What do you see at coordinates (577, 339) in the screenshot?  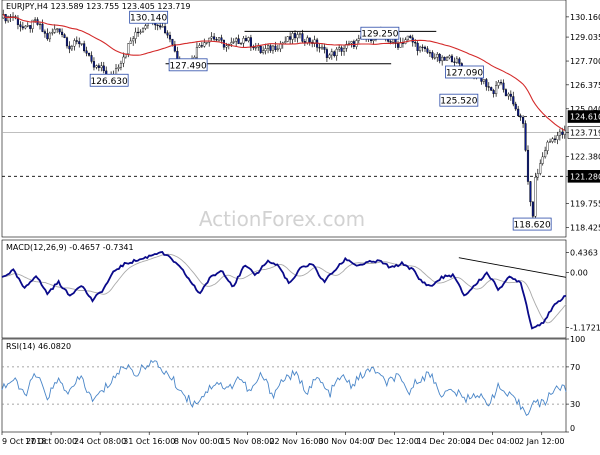 I see `rsi-tick-label: 100` at bounding box center [577, 339].